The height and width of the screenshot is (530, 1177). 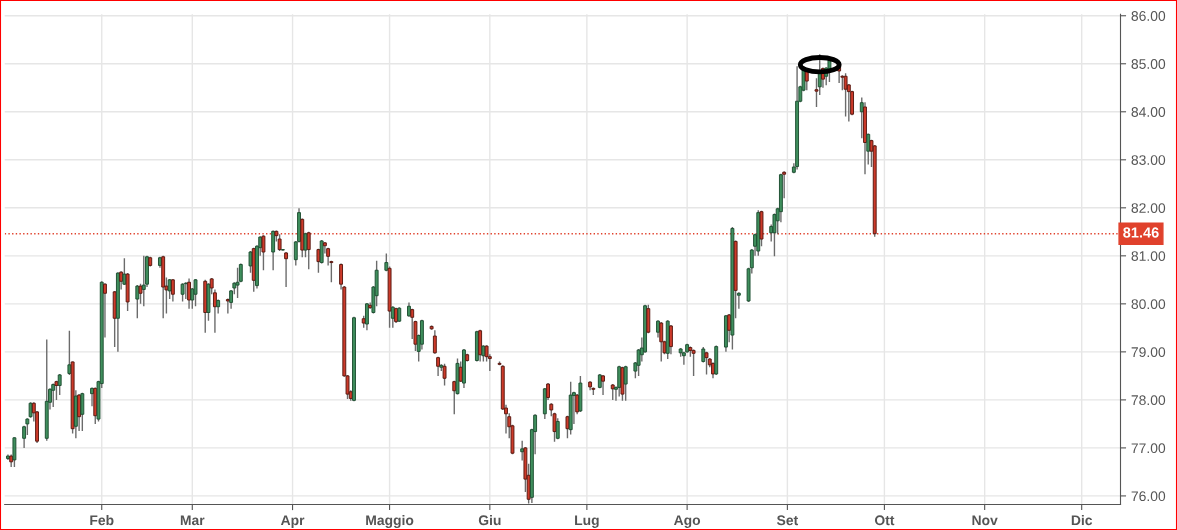 I want to click on x-tick-label: Maggio, so click(x=390, y=521).